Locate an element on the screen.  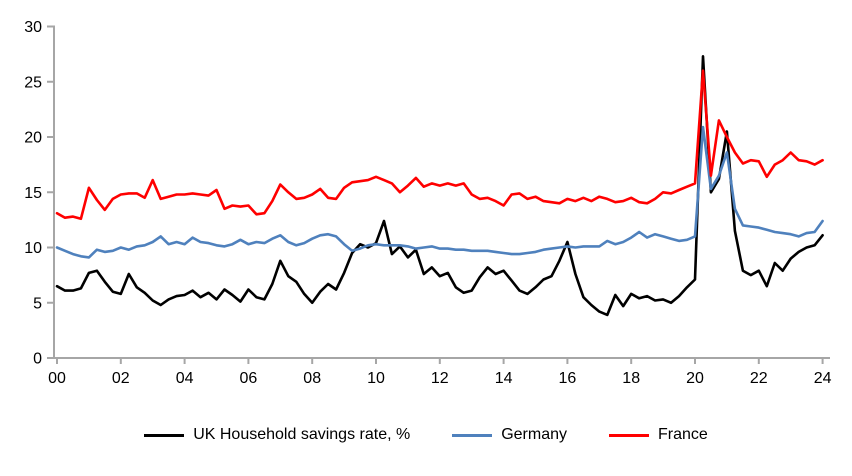
y-axis-tick-label: 25 is located at coordinates (33, 82).